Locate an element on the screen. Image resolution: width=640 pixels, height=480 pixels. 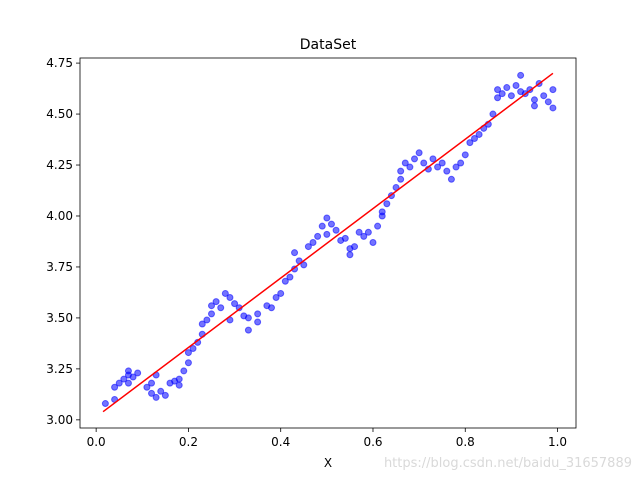
y-tick-label: 3.50 is located at coordinates (59, 318).